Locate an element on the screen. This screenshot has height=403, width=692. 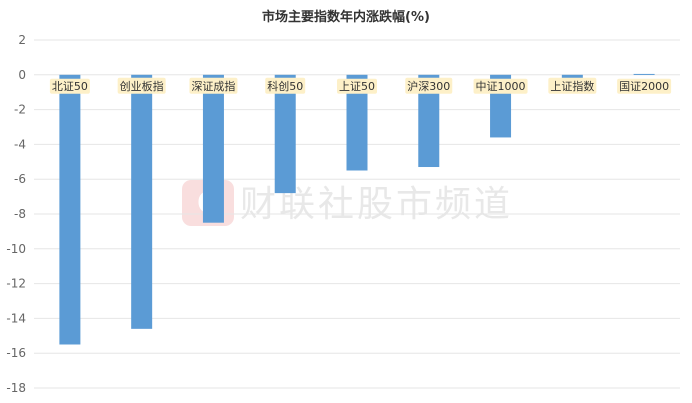
category-label: 创业板指 is located at coordinates (142, 86).